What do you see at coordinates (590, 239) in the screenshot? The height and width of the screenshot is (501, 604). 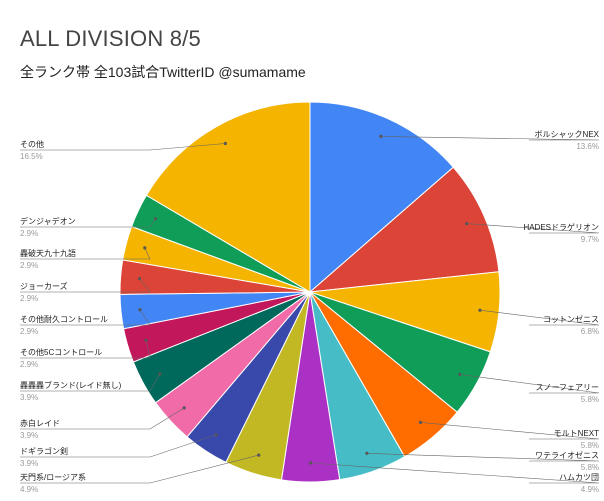 I see `slice-percent: 9.7%` at bounding box center [590, 239].